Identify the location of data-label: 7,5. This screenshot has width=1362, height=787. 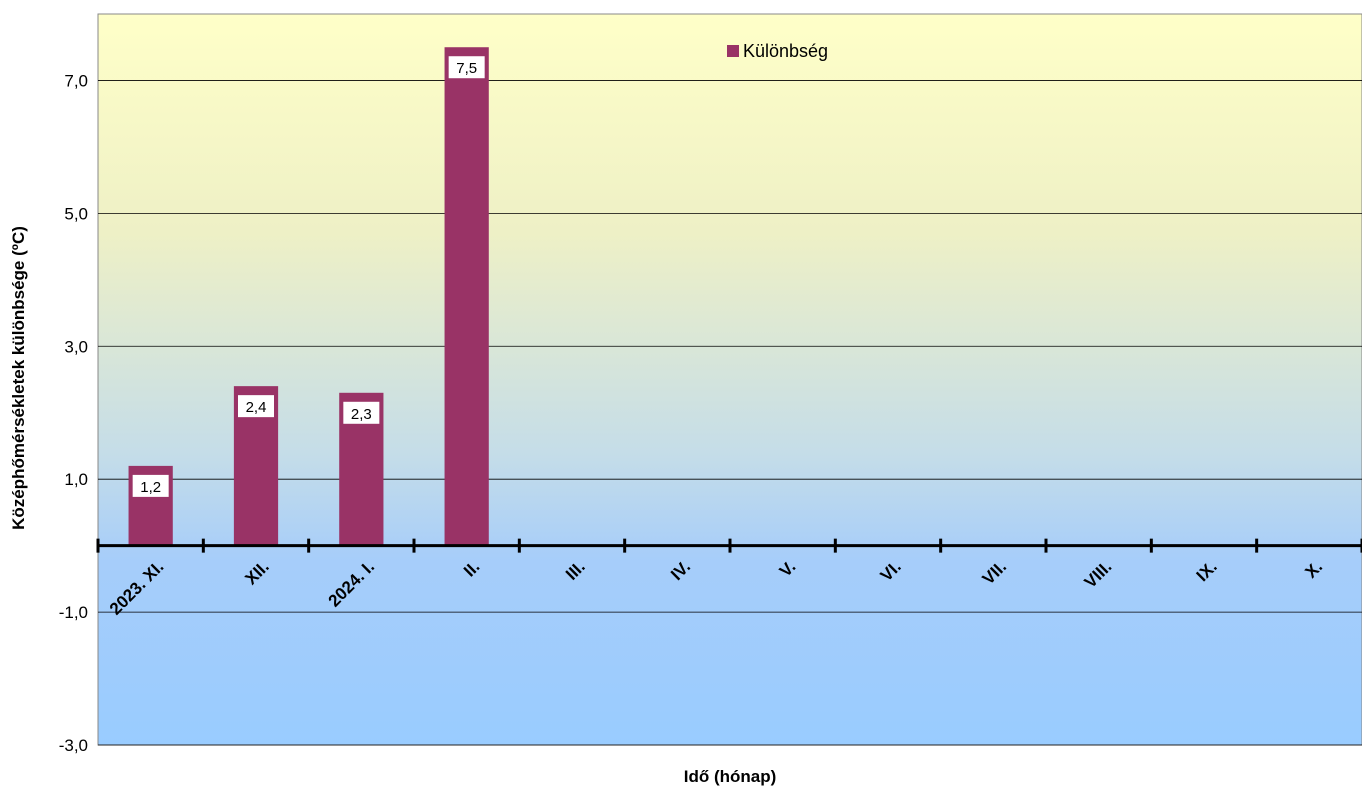
(466, 68).